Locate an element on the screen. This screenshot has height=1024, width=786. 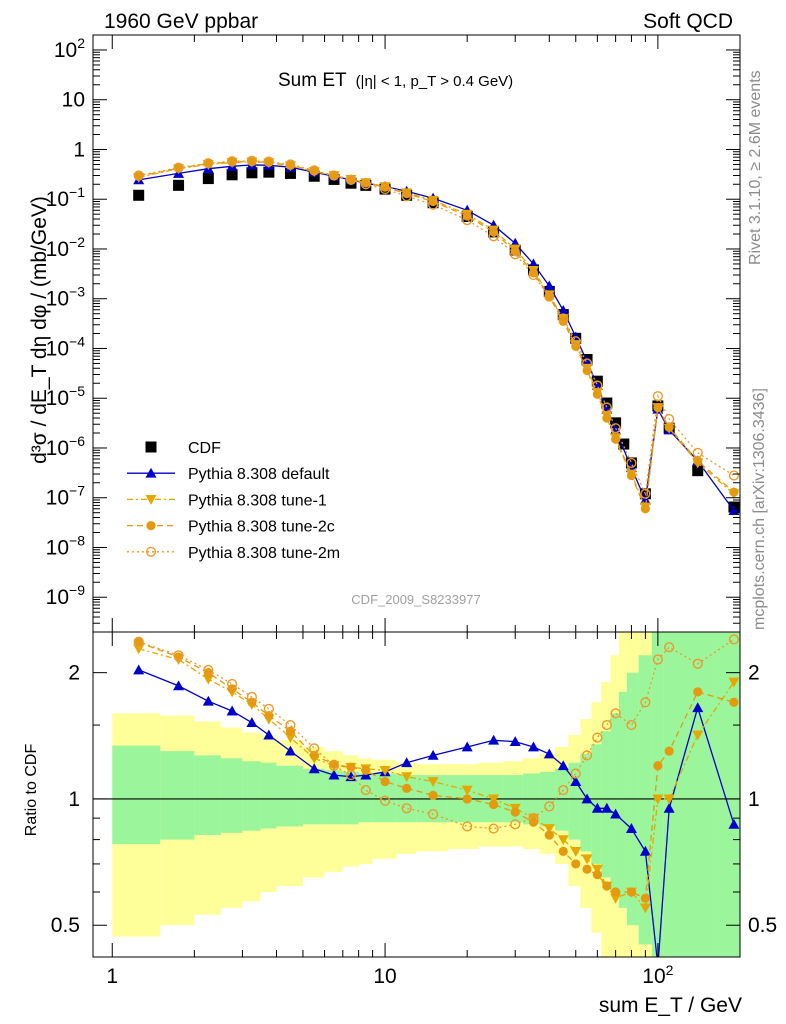
legend-label: Pythia 8.308 default is located at coordinates (259, 474).